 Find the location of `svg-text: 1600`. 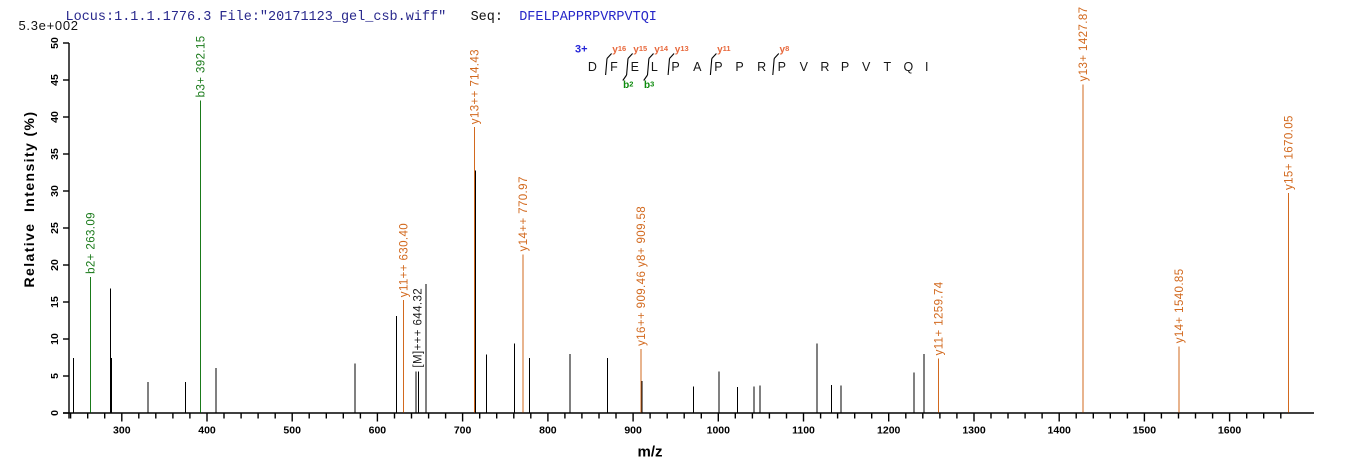

svg-text: 1600 is located at coordinates (1230, 430).